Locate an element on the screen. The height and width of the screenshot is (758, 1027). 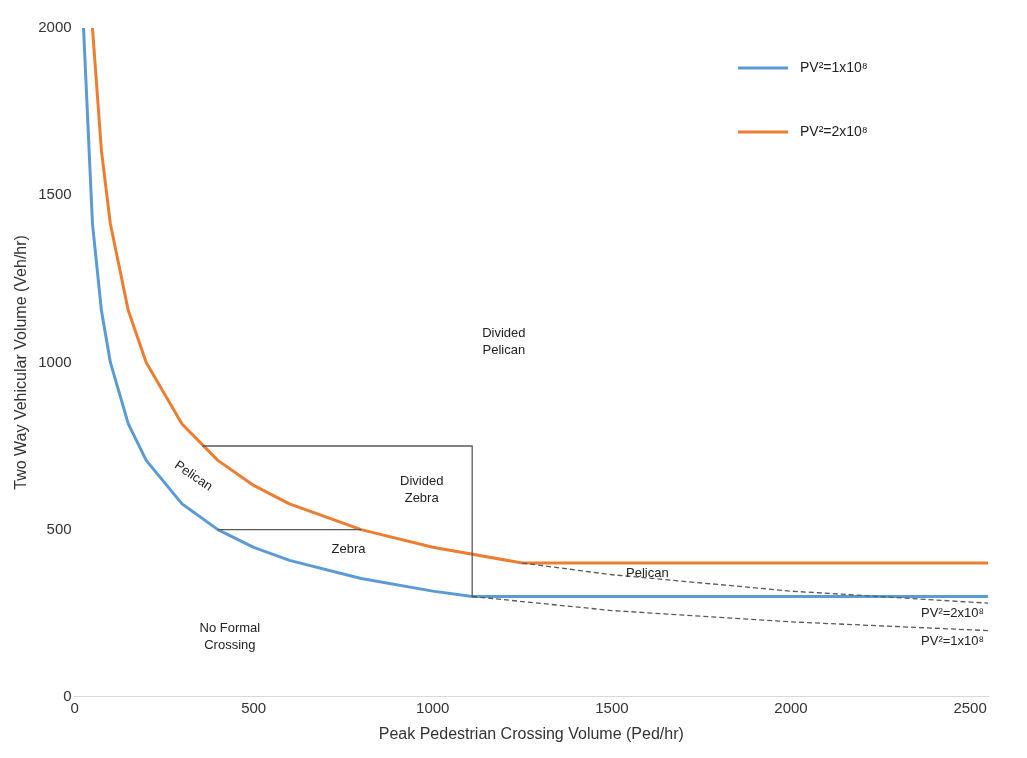
y-axis-title: Two Way Vehicular Volume (Veh/hr) is located at coordinates (21, 362).